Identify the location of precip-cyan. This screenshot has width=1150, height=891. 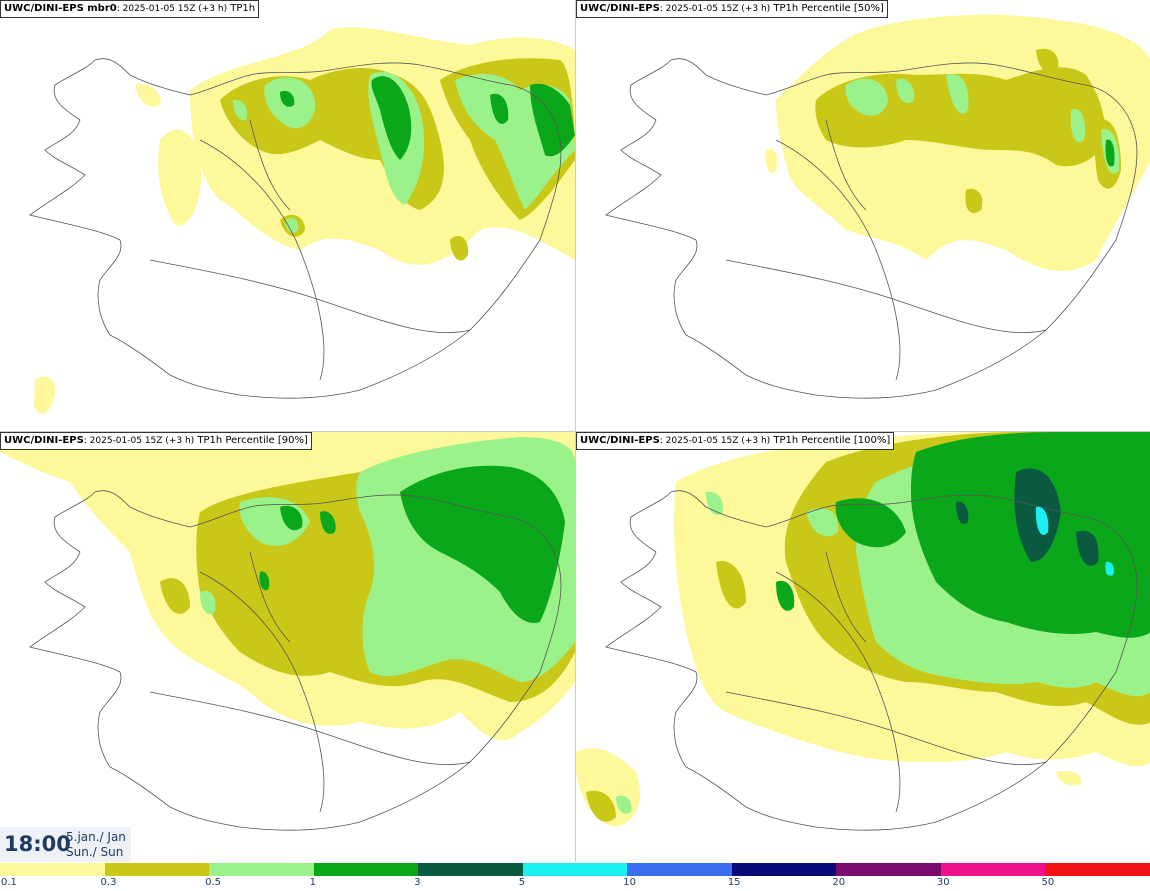
(1075, 541).